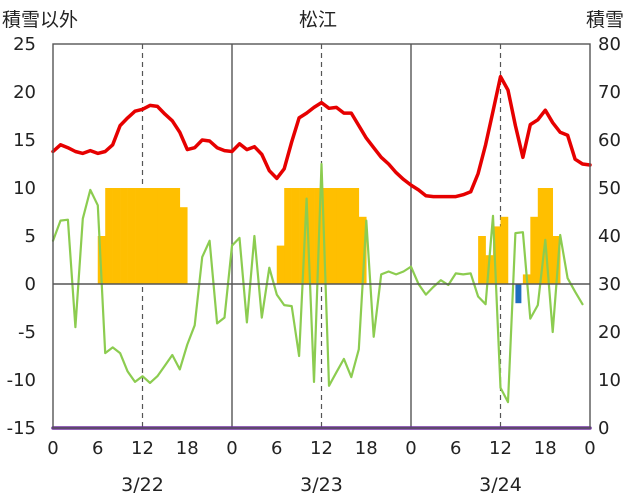 This screenshot has height=501, width=636. What do you see at coordinates (24, 44) in the screenshot?
I see `left-tick-label: 25` at bounding box center [24, 44].